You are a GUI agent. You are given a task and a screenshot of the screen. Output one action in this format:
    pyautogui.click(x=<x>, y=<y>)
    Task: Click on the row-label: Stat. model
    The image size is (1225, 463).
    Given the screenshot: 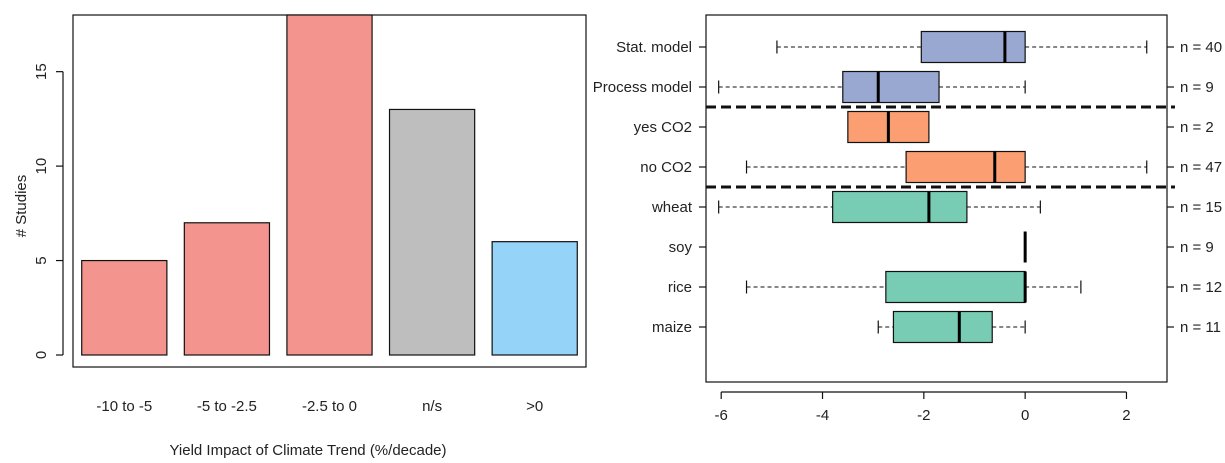 What is the action you would take?
    pyautogui.click(x=654, y=47)
    